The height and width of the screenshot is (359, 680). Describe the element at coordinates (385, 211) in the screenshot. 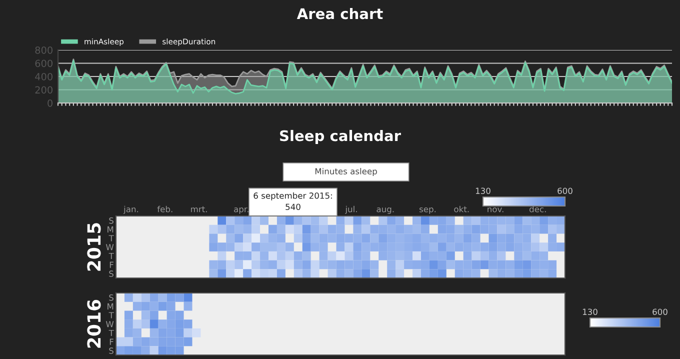

I see `x-tick-label: aug.` at that location.